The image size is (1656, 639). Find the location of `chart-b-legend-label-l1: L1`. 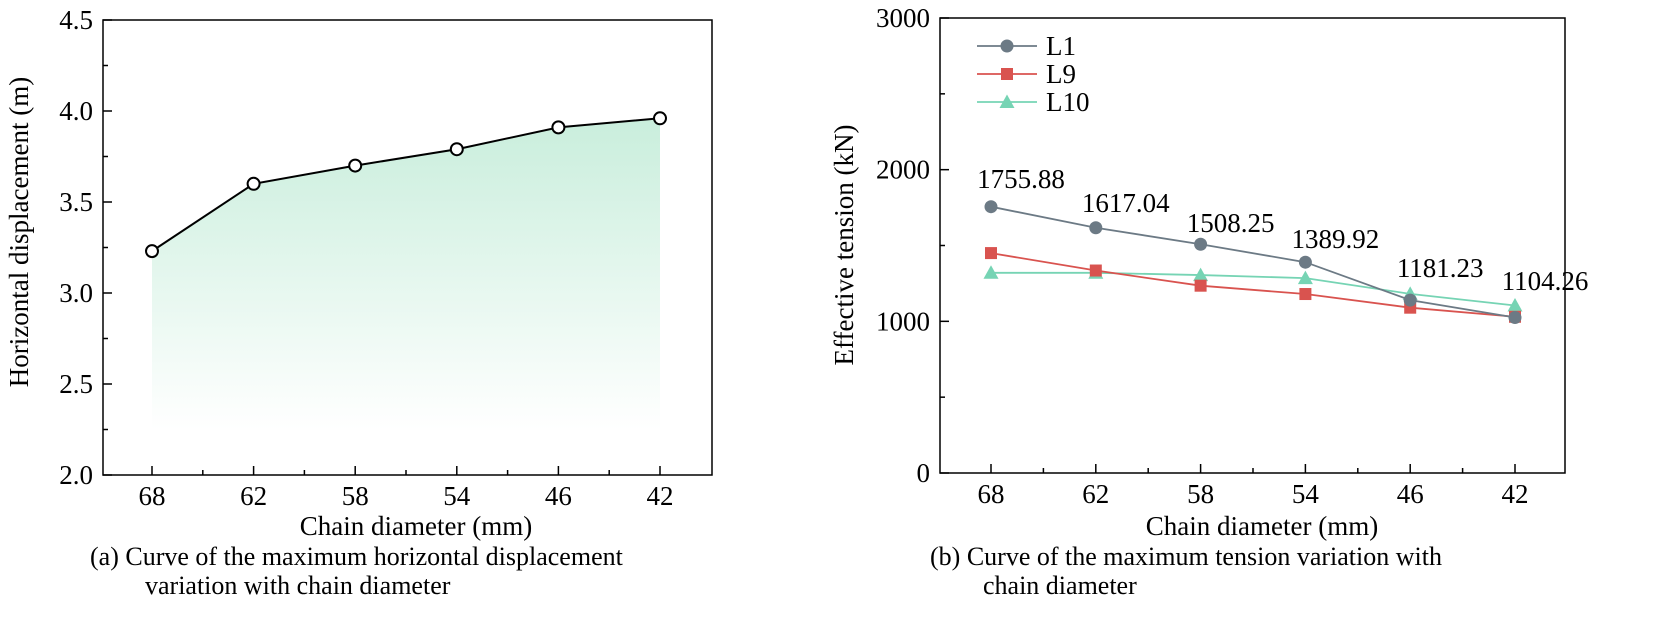

chart-b-legend-label-l1: L1 is located at coordinates (1061, 46).